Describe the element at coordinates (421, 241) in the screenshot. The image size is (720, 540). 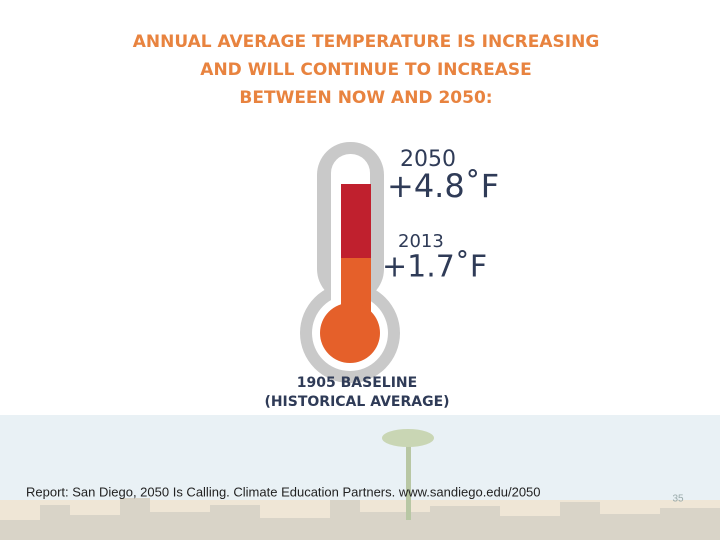
I see `year-label: 2013` at that location.